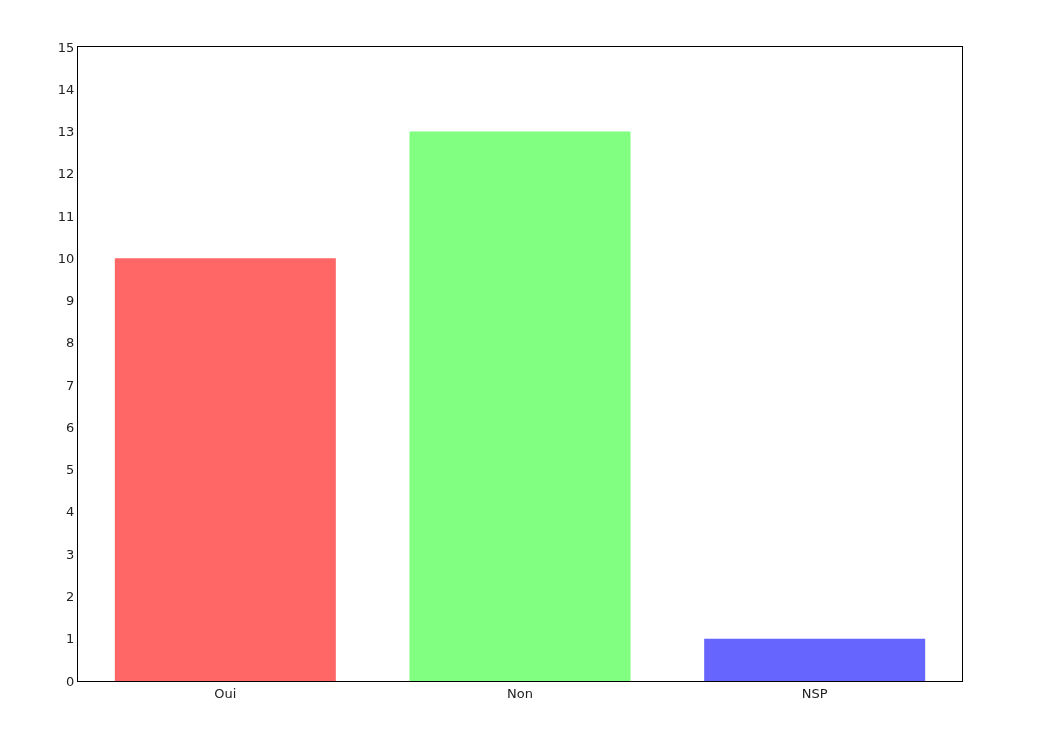 This screenshot has width=1045, height=737. What do you see at coordinates (70, 343) in the screenshot?
I see `y-tick-label: 8` at bounding box center [70, 343].